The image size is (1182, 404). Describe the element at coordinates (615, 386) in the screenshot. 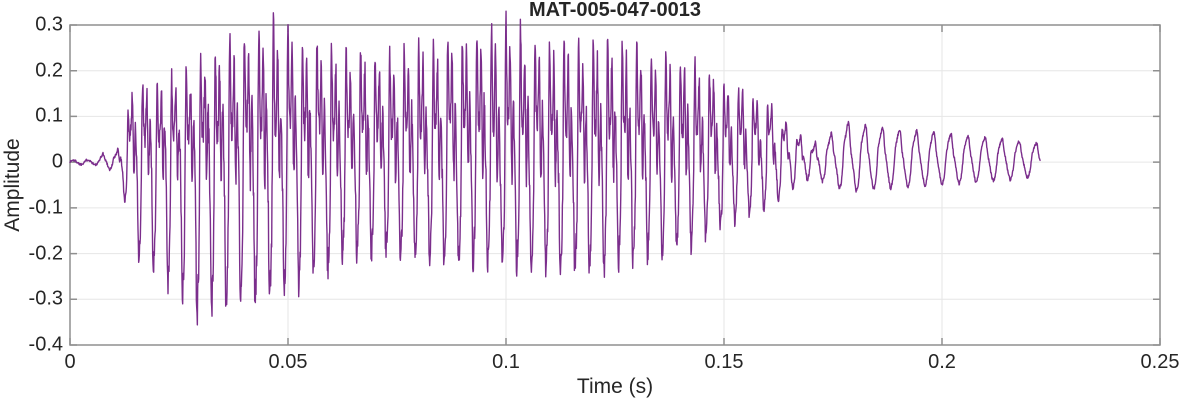

I see `x-axis-label: Time (s)` at that location.